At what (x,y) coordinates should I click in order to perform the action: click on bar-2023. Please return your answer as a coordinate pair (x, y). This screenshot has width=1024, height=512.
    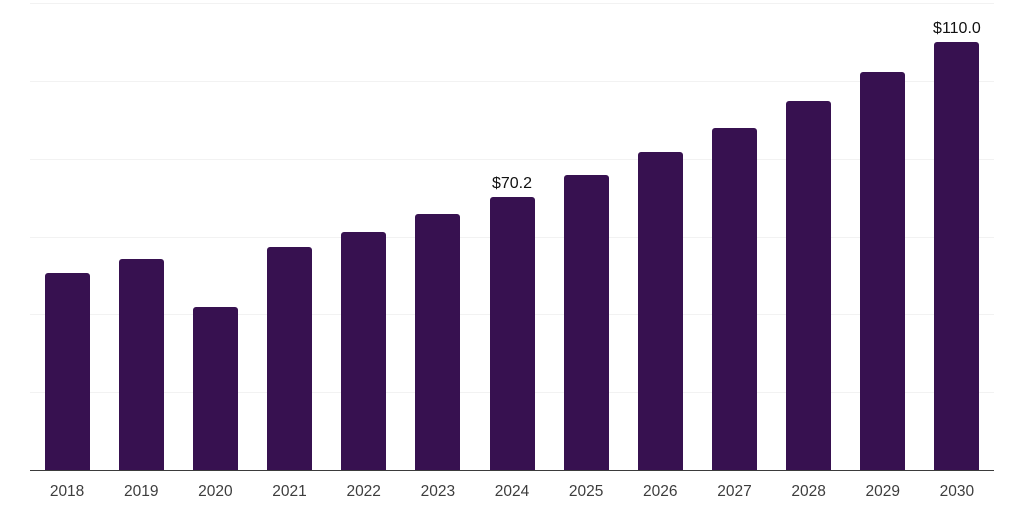
    Looking at the image, I should click on (438, 342).